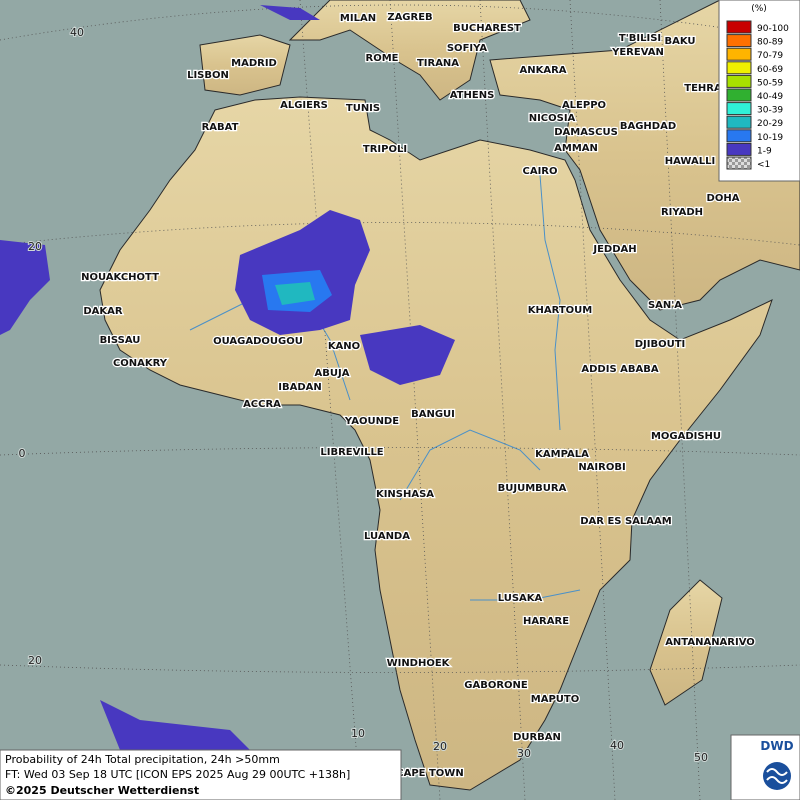 This screenshot has width=800, height=800. I want to click on city-label: LIBREVILLE, so click(351, 452).